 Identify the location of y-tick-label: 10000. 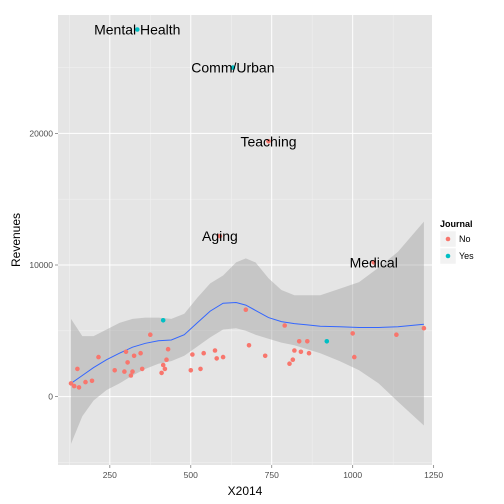
(41, 265).